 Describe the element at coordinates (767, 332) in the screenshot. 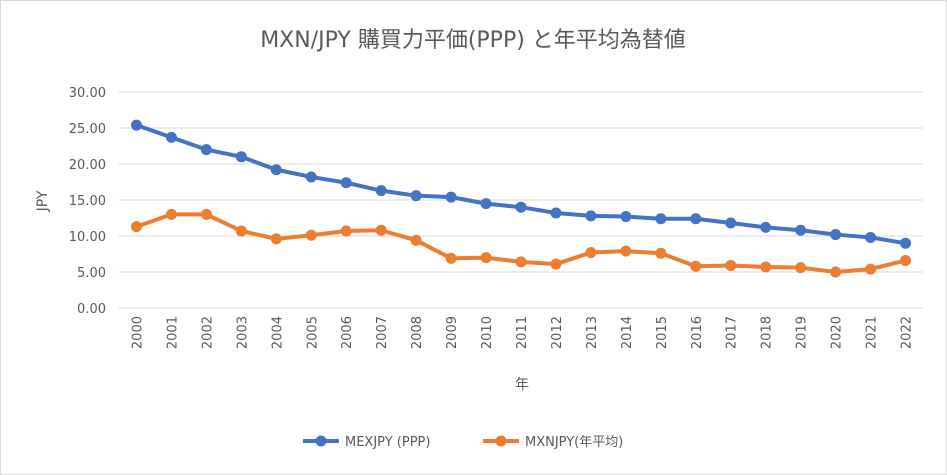

I see `x-tick-label: 2018` at that location.